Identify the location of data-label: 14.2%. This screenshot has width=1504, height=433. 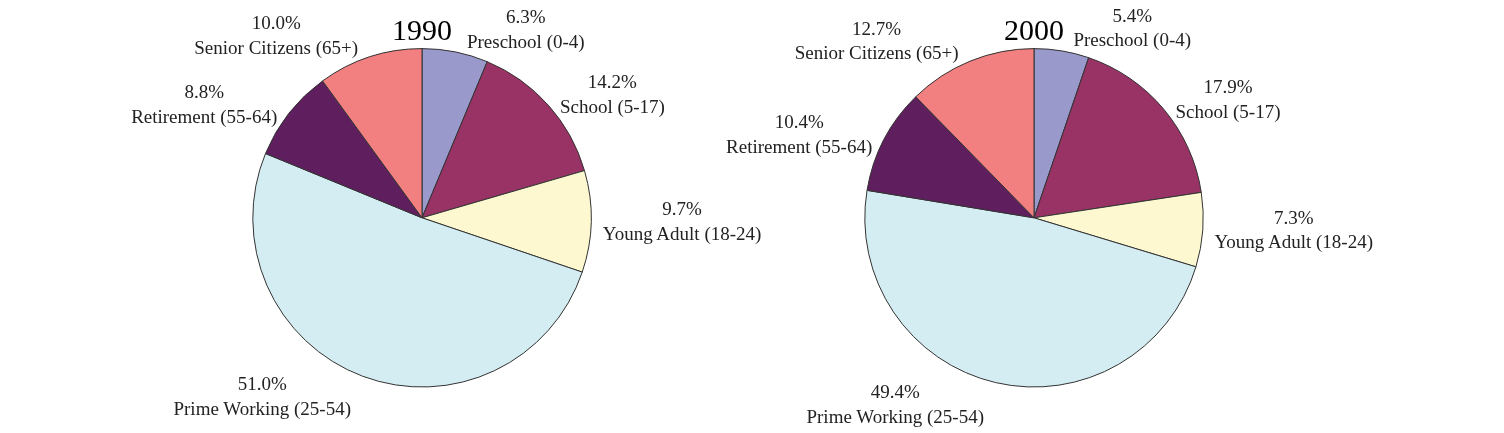
(612, 82).